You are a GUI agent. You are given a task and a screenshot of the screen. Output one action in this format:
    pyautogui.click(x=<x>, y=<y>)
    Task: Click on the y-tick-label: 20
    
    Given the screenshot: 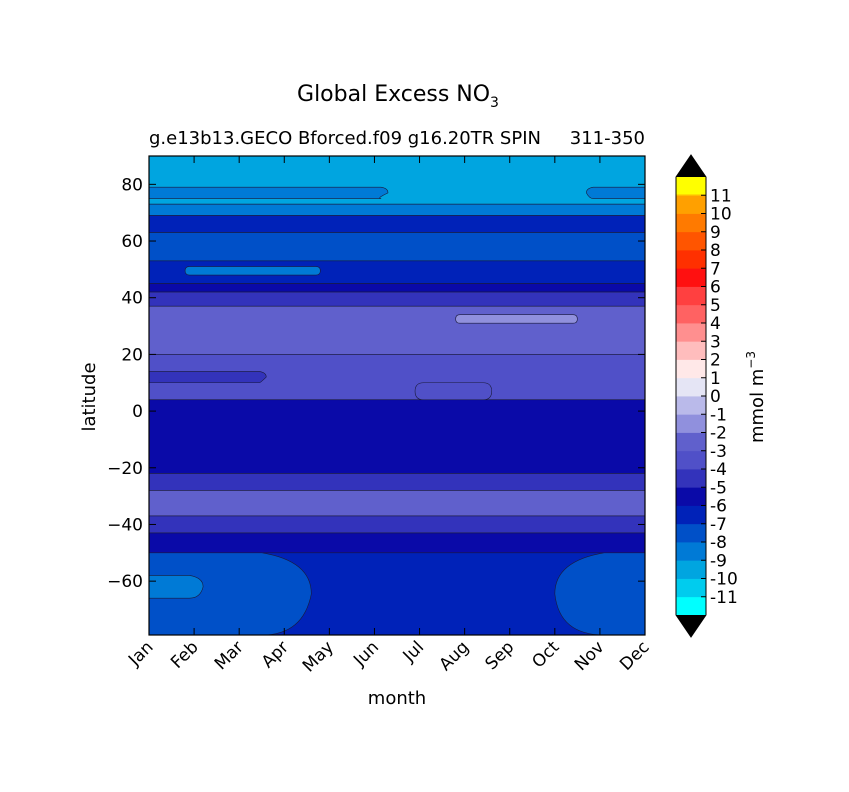 What is the action you would take?
    pyautogui.click(x=132, y=355)
    